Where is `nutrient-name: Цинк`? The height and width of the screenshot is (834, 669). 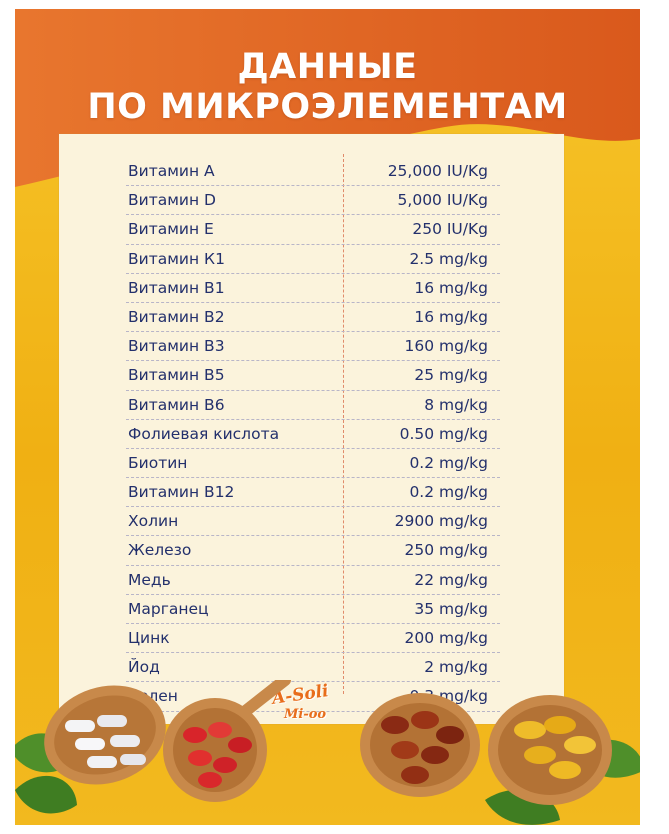
nutrient-name: Цинк is located at coordinates (149, 638).